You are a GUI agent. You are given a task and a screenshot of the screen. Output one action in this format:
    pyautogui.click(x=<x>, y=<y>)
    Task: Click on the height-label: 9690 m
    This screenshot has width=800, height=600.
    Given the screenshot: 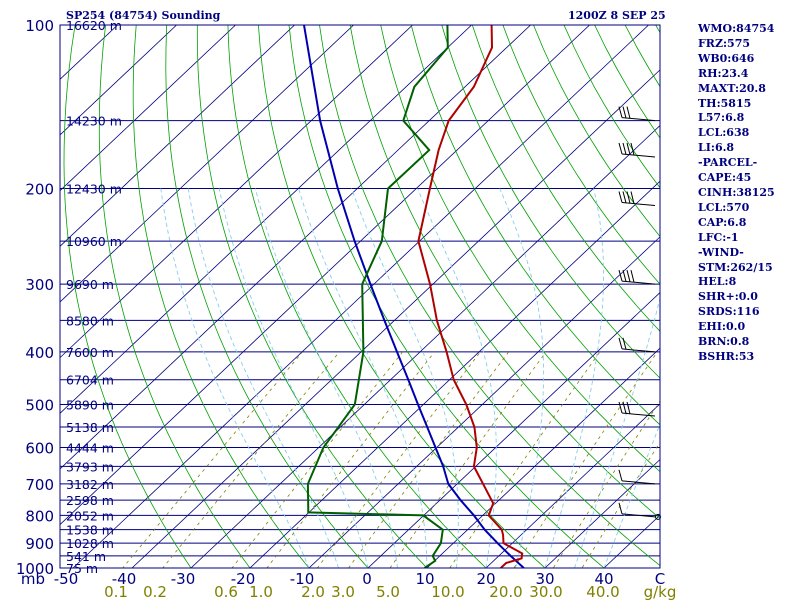 What is the action you would take?
    pyautogui.click(x=90, y=284)
    